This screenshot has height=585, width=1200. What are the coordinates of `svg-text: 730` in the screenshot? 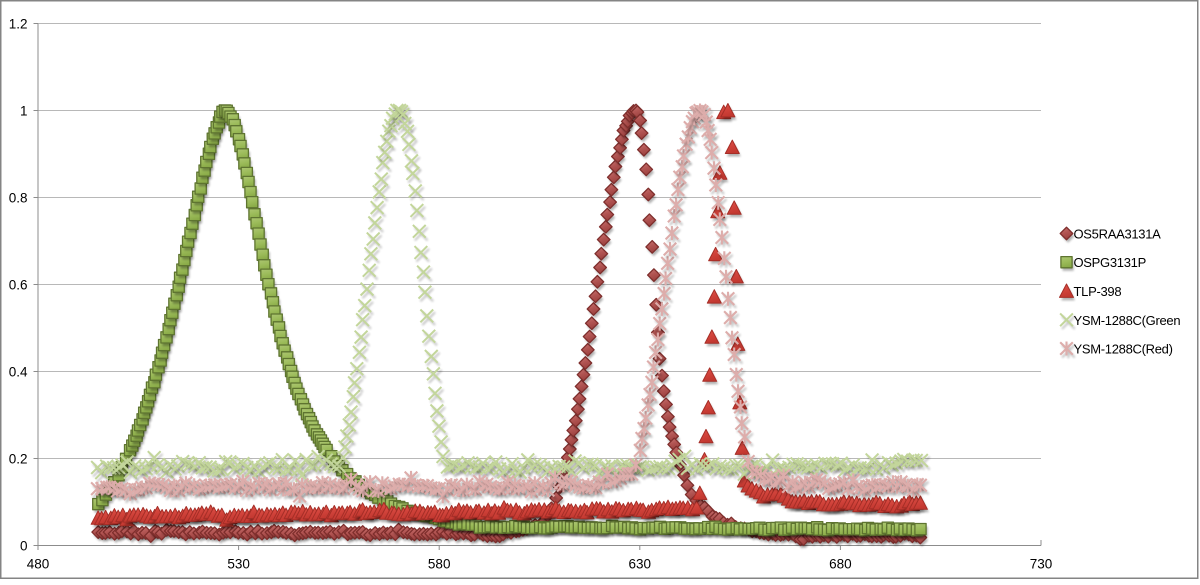 It's located at (1041, 564).